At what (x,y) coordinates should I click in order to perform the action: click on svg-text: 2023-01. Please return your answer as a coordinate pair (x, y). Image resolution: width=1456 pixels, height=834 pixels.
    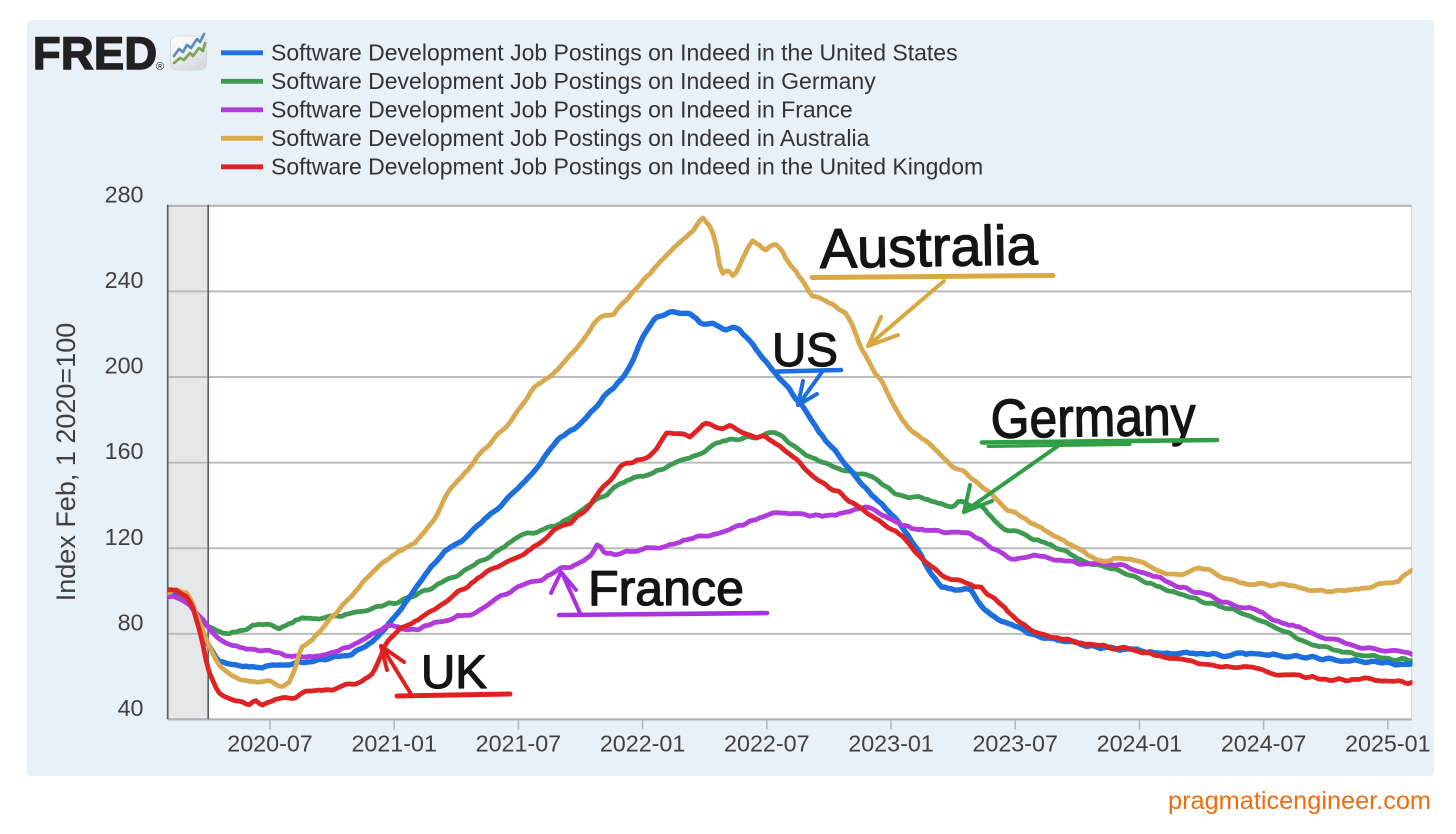
    Looking at the image, I should click on (891, 744).